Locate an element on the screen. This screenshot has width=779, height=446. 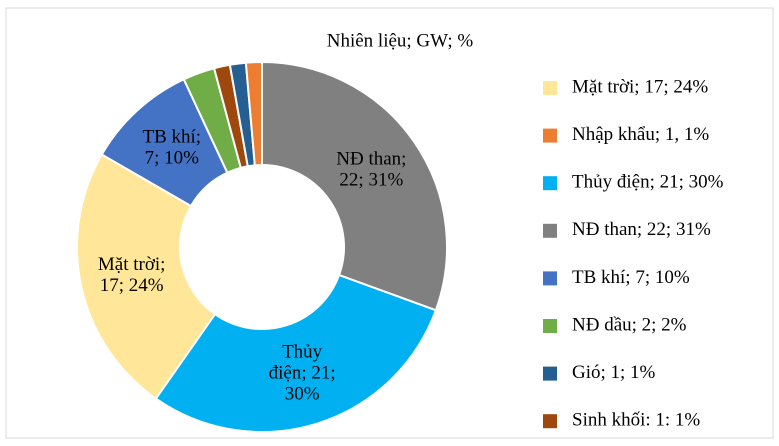
legend-label: TB khí; 7; 10% is located at coordinates (631, 277).